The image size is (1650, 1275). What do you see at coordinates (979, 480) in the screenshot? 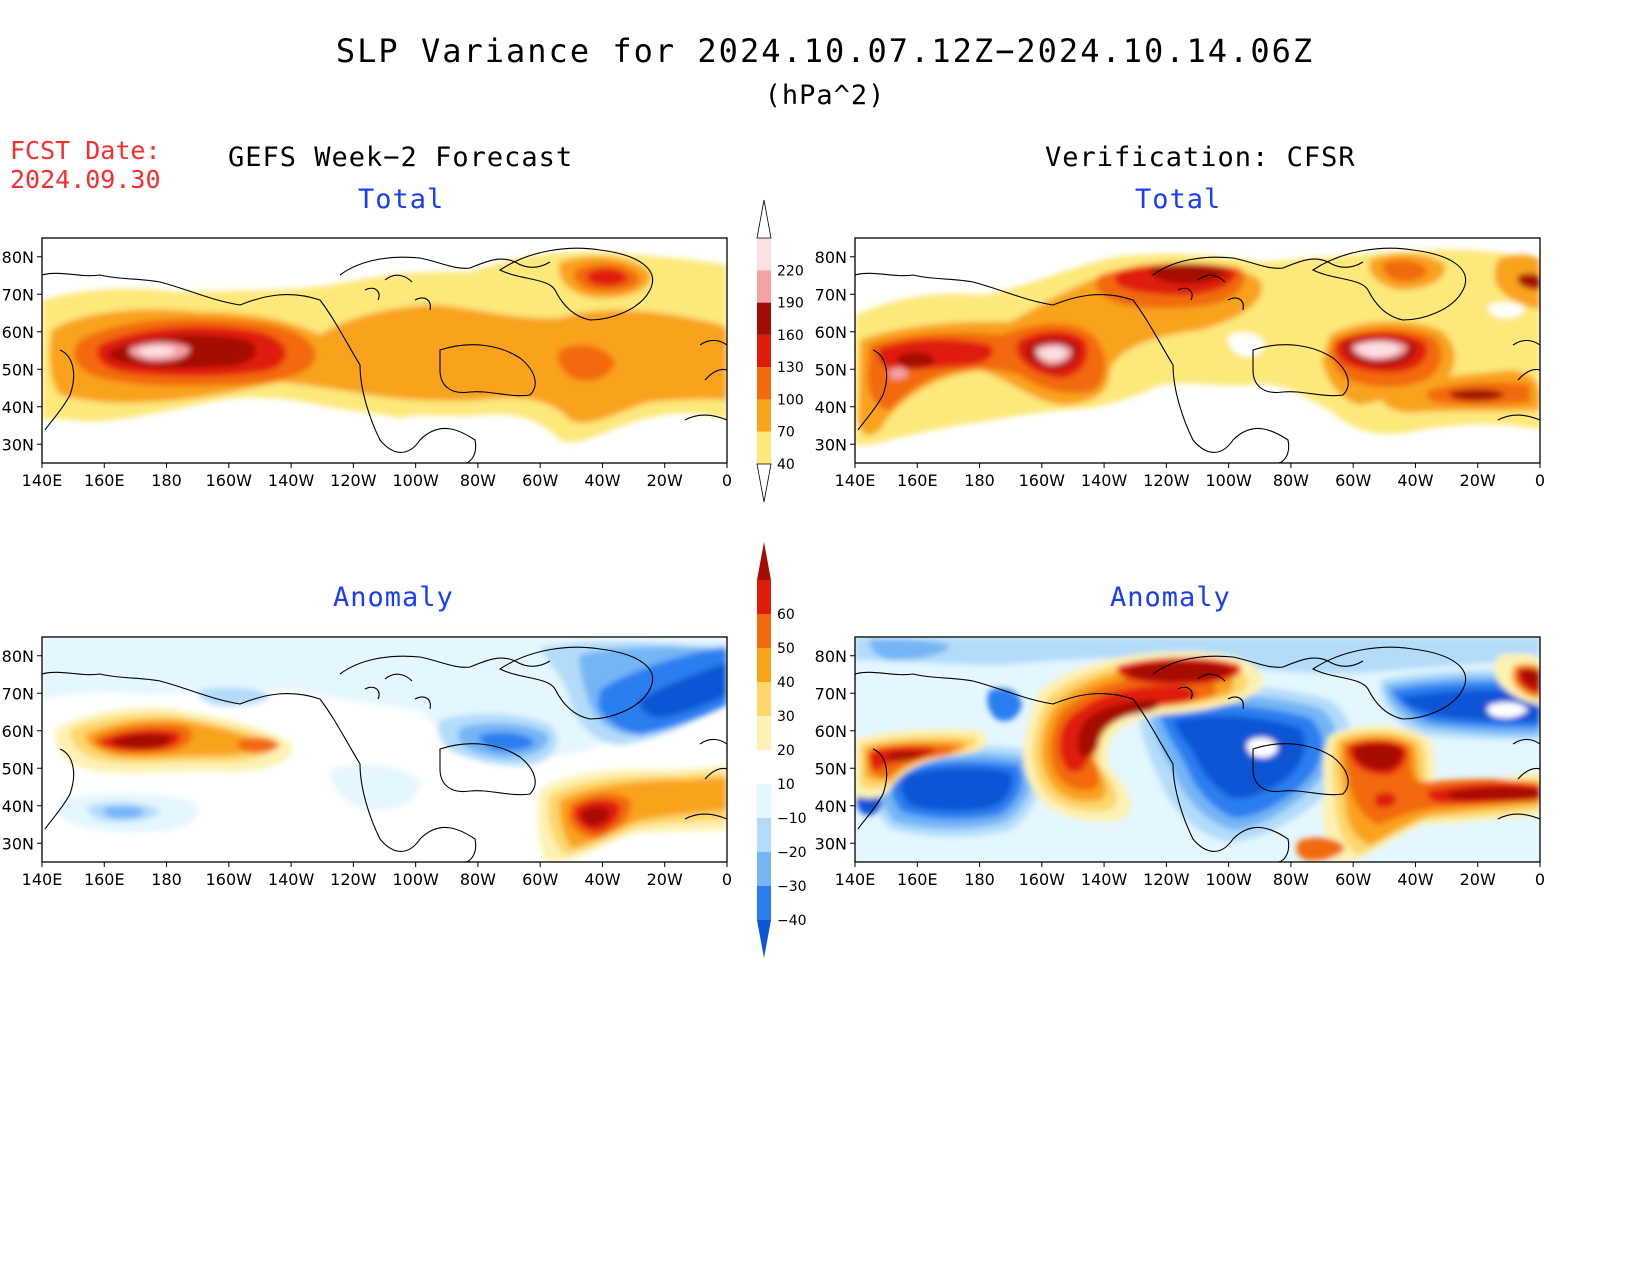
I see `cfsr-total-x-tick-label: 180` at bounding box center [979, 480].